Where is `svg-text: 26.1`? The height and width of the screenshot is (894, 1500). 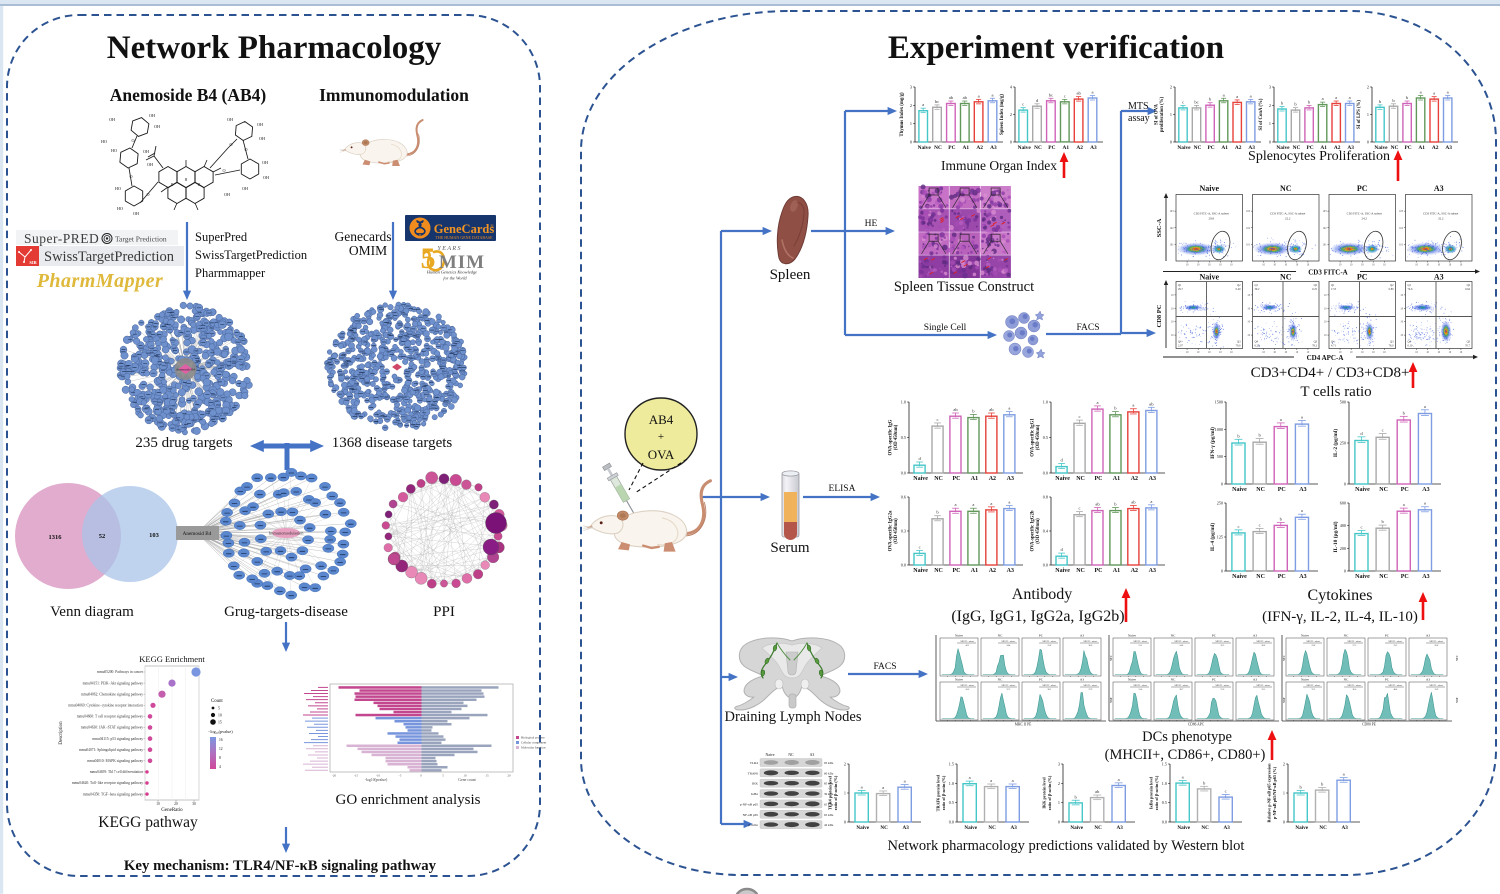
svg-text: 26.1 is located at coordinates (1049, 690).